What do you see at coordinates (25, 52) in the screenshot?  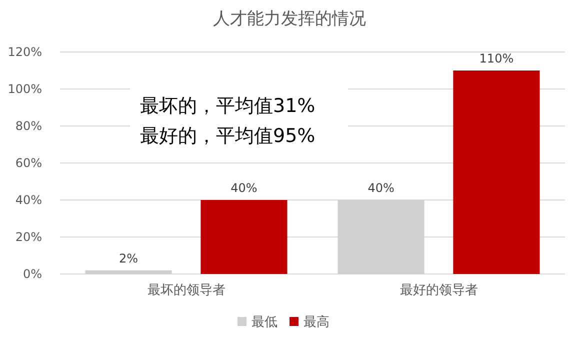 I see `y-tick-label: 120%` at bounding box center [25, 52].